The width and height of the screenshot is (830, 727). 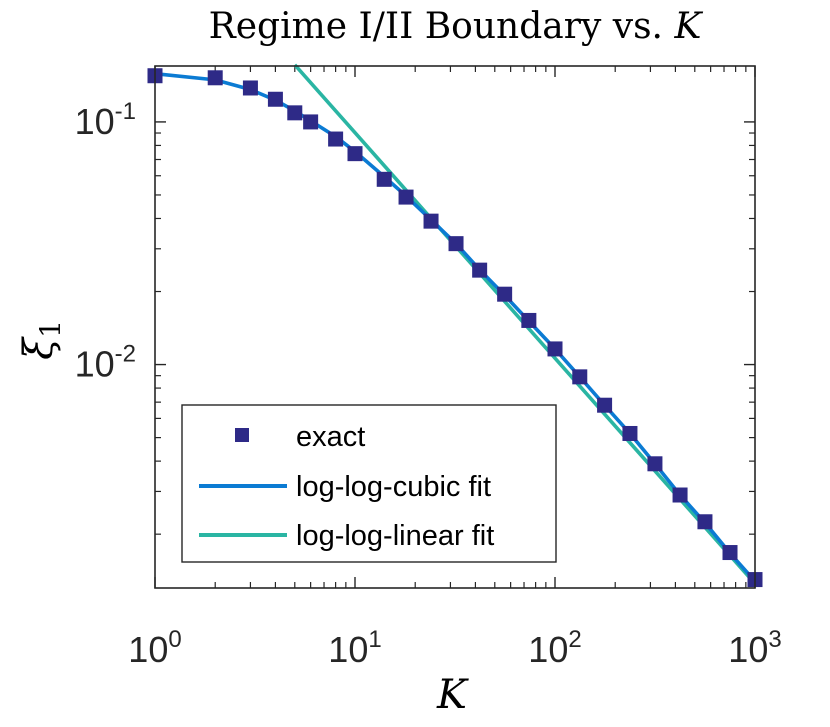 I want to click on y-tick-label: 10⁻², so click(x=105, y=363).